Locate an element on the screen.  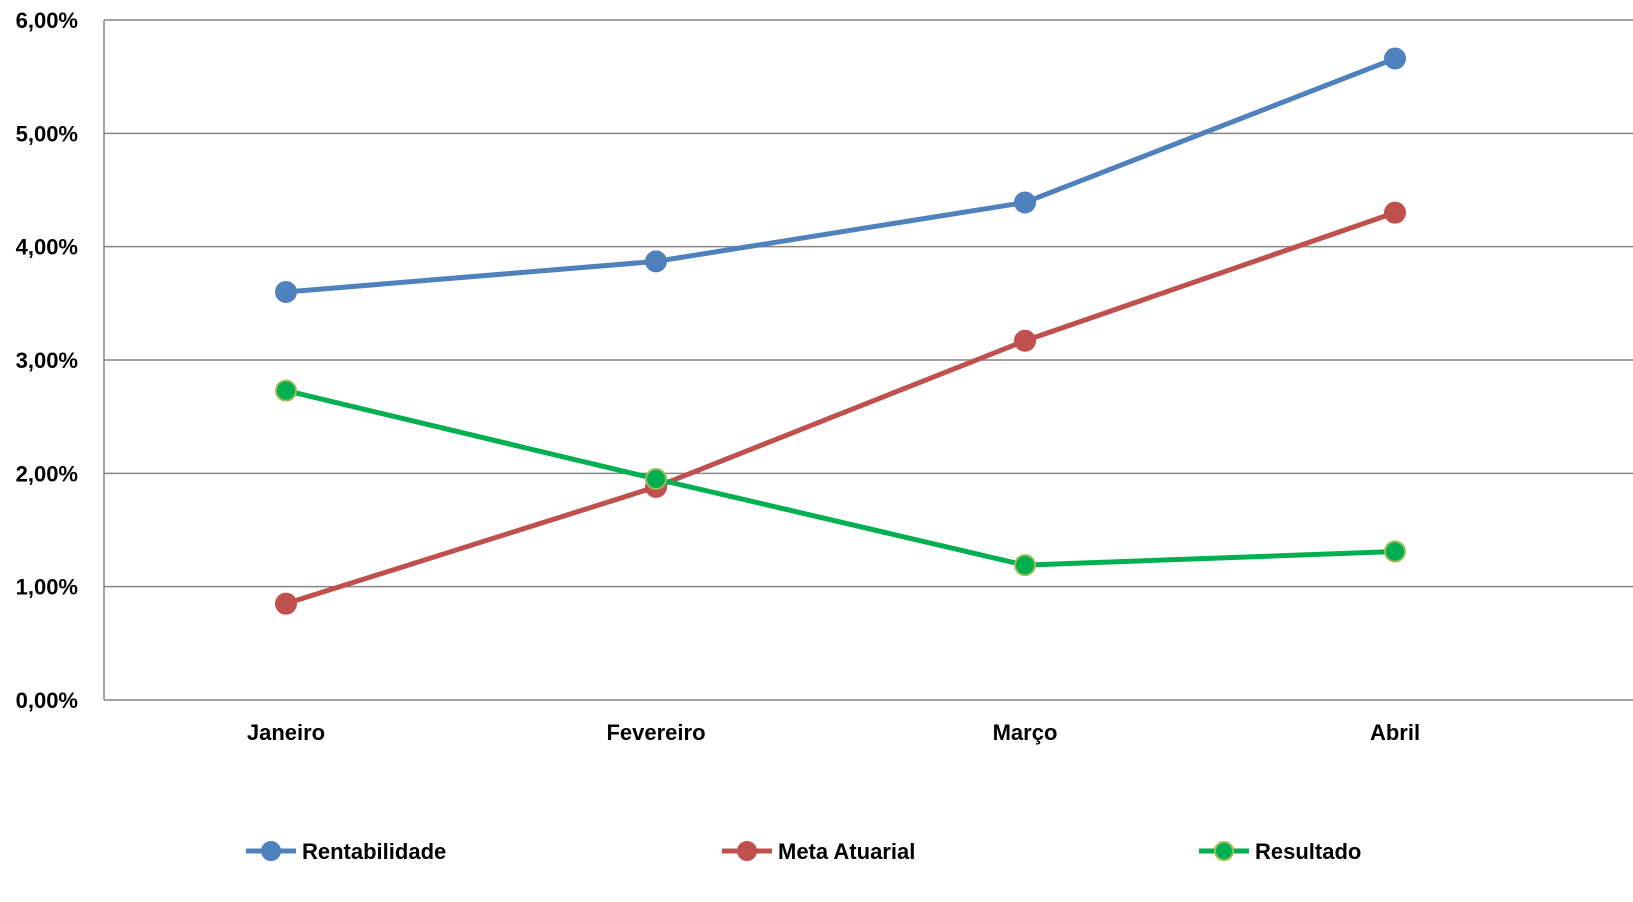
legend-label-resultado: Resultado is located at coordinates (1308, 851).